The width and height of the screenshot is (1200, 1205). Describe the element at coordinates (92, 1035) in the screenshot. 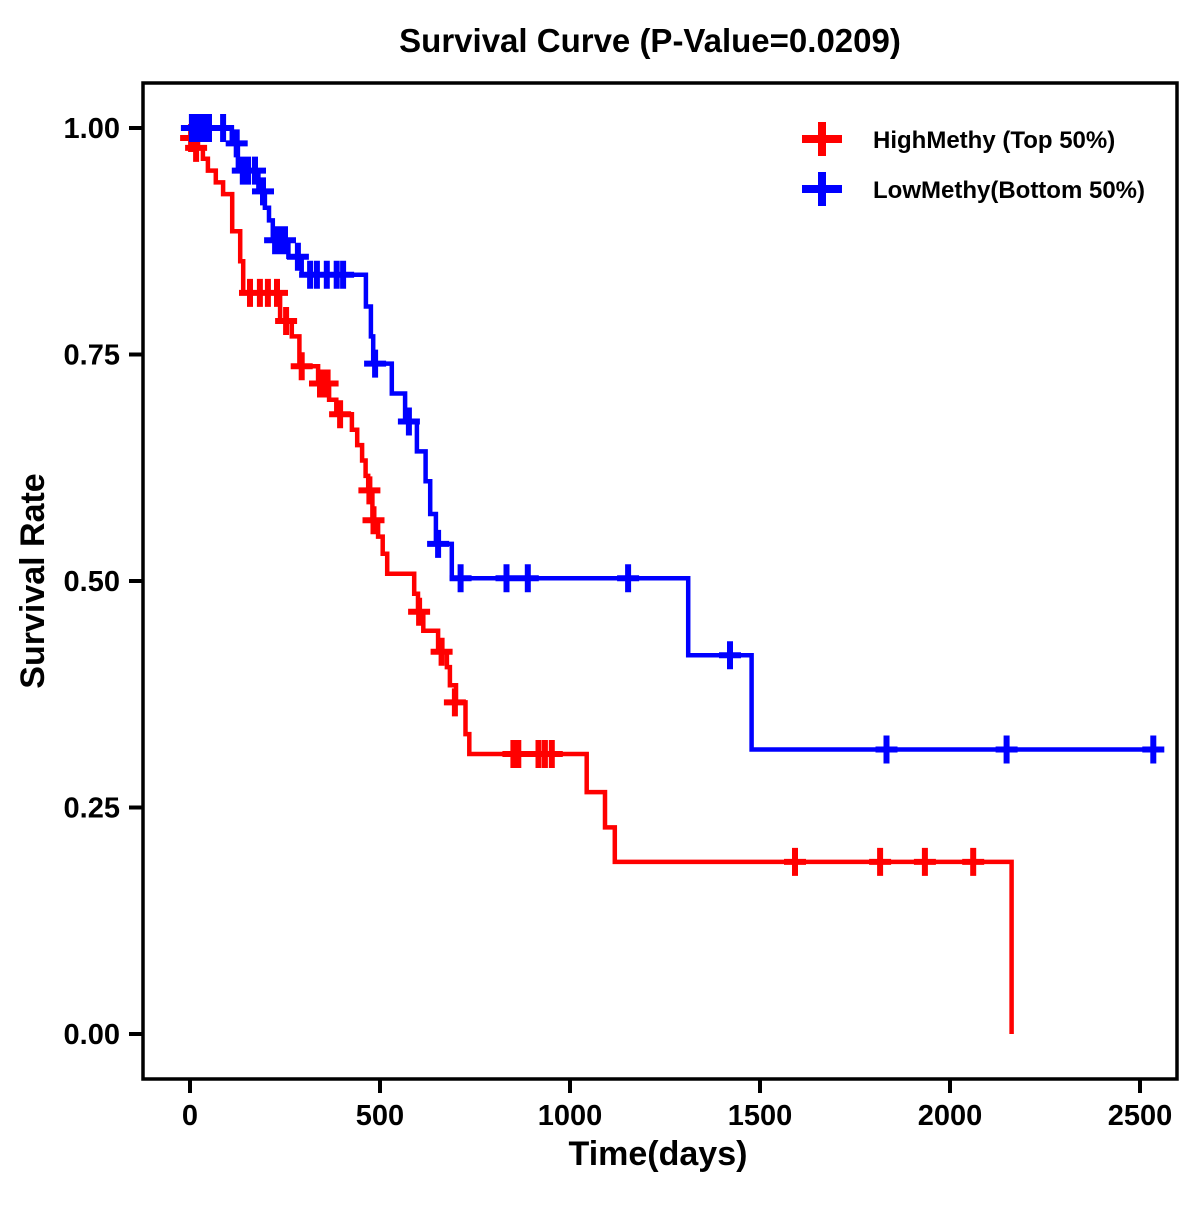

I see `y-tick-label: 0.00` at that location.